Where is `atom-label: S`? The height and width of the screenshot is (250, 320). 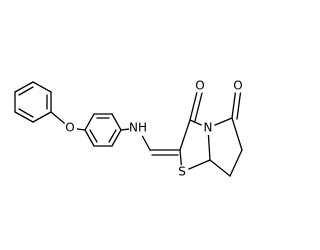
atom-label: S is located at coordinates (182, 172).